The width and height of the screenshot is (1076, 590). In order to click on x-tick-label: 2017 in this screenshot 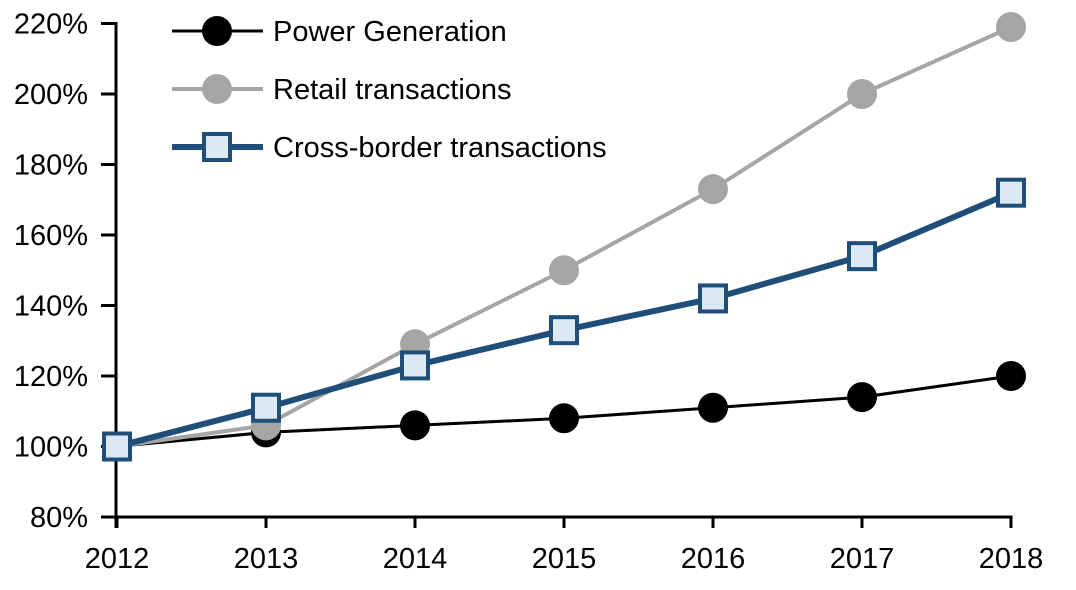, I will do `click(862, 559)`.